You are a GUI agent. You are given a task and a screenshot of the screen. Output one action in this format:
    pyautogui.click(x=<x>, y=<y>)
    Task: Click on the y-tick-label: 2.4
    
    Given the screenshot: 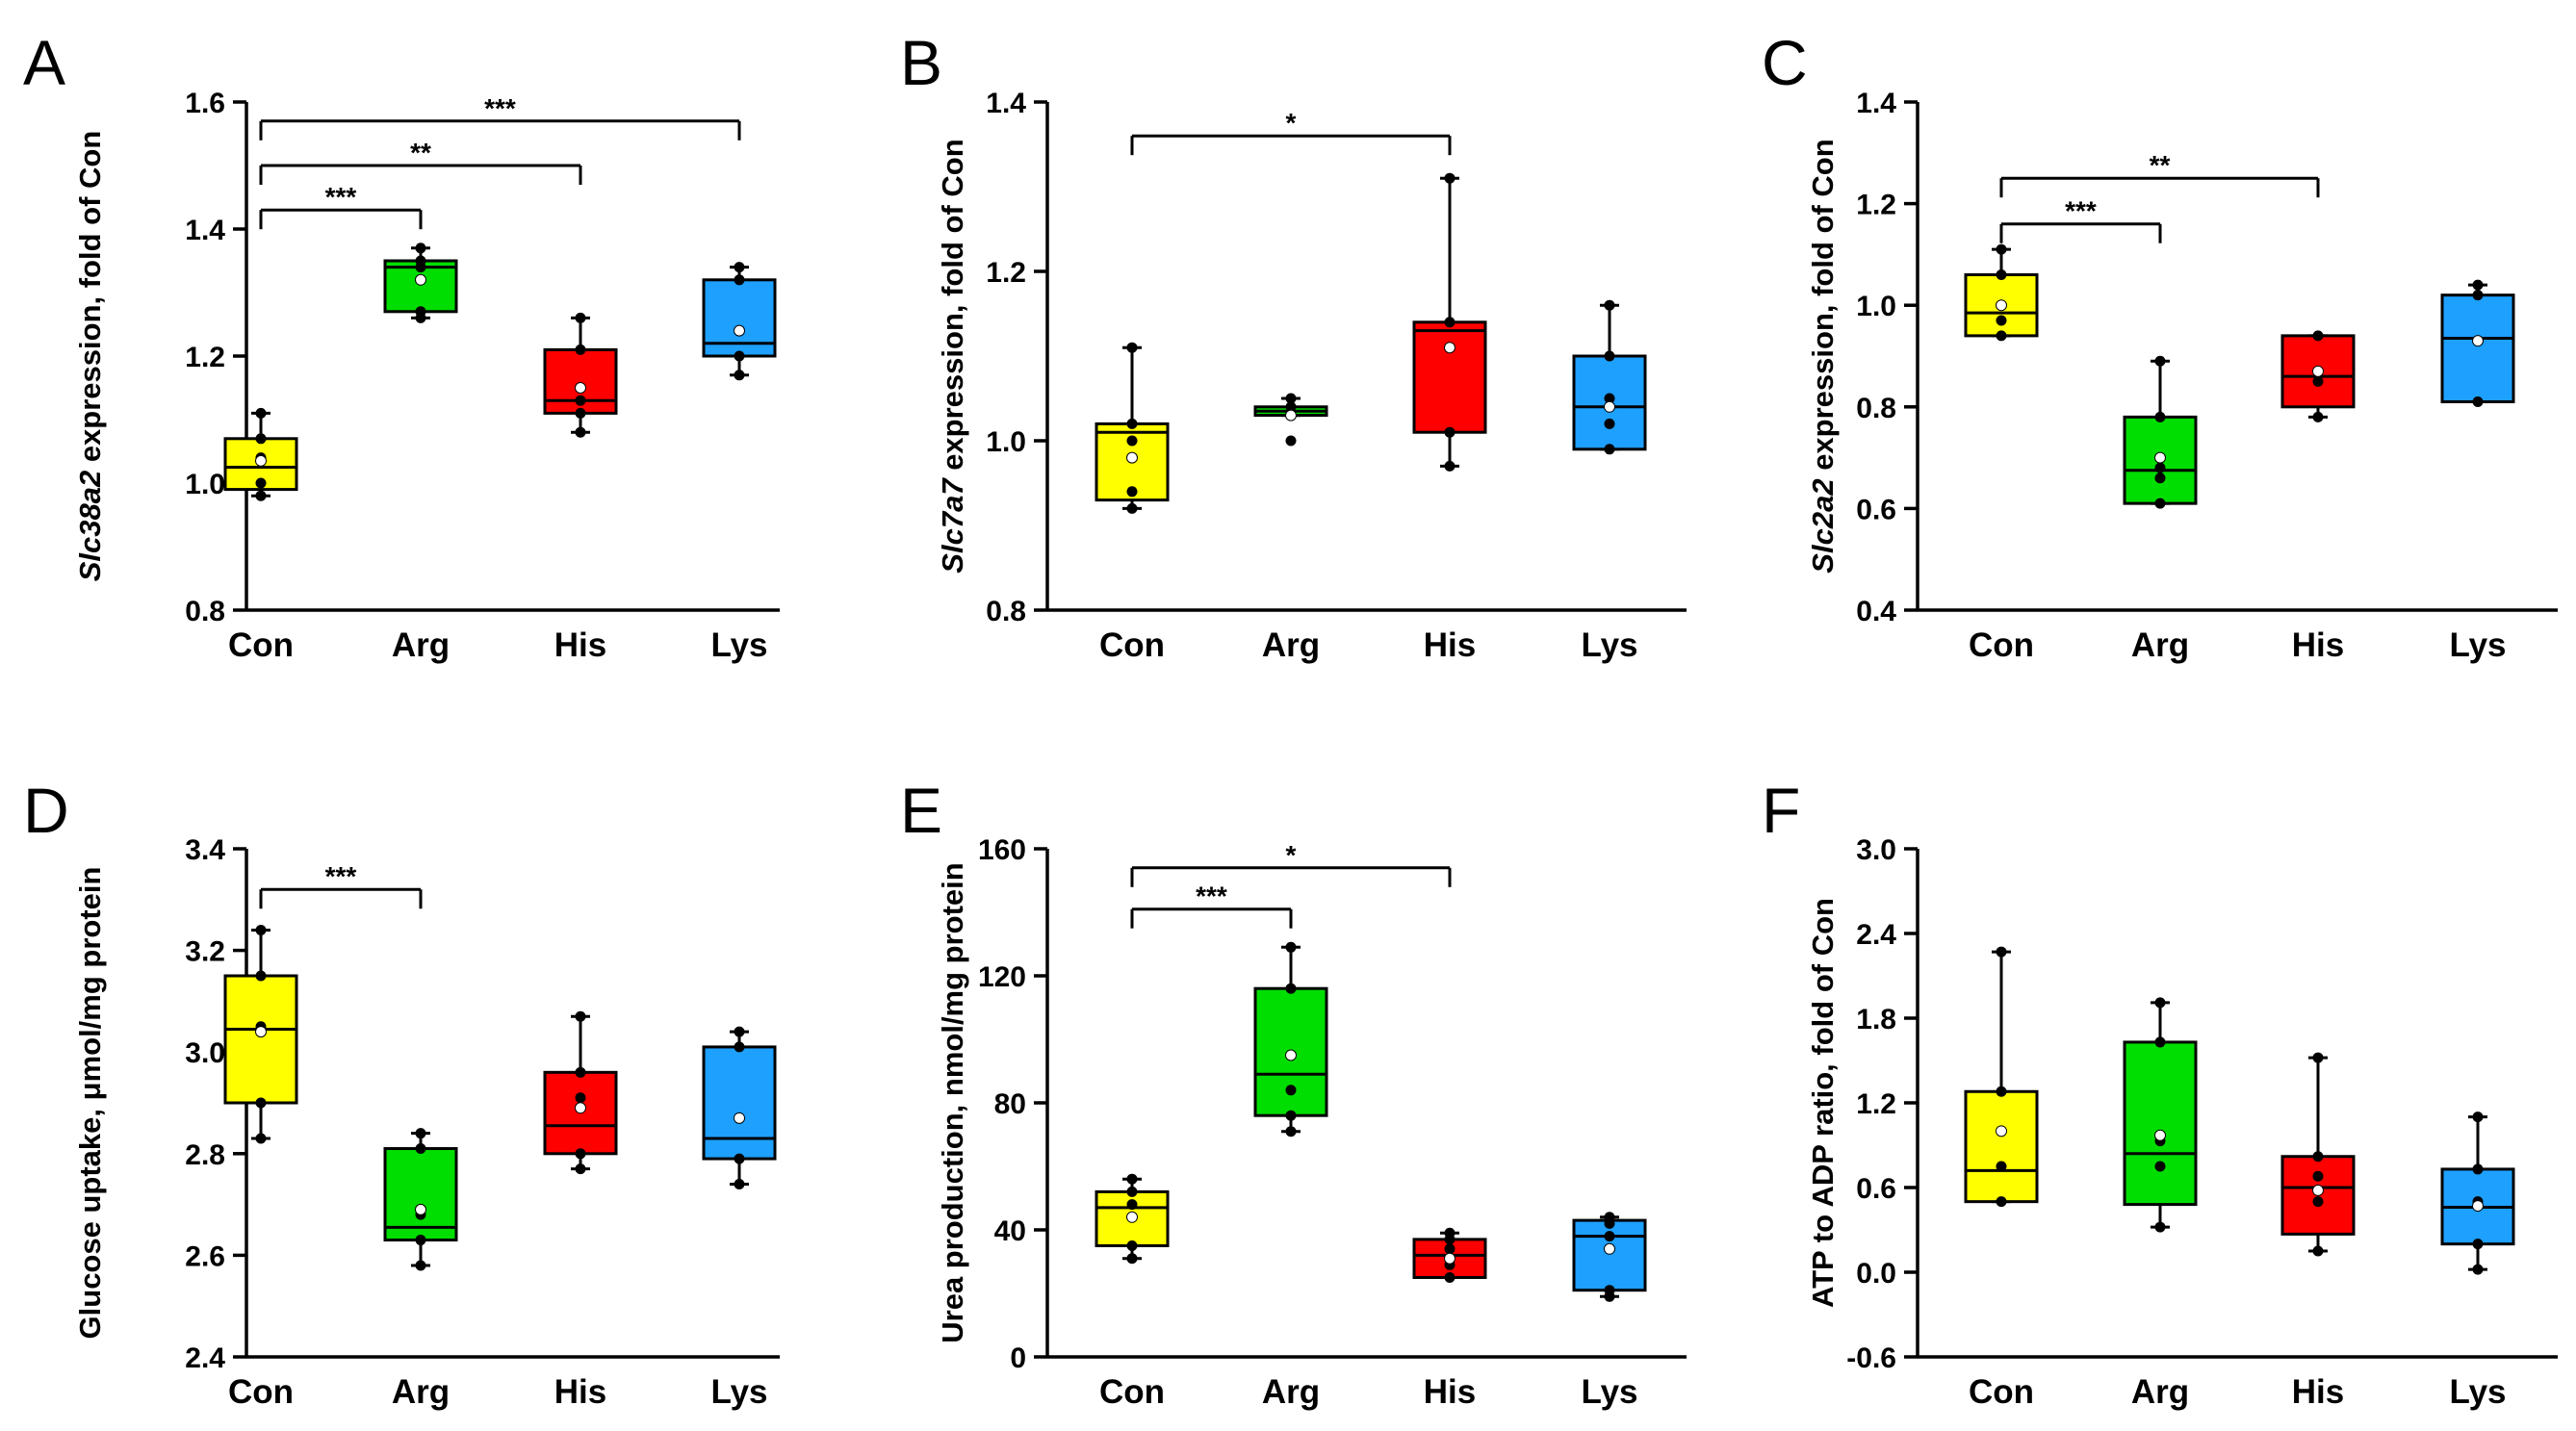 What is the action you would take?
    pyautogui.click(x=205, y=1358)
    